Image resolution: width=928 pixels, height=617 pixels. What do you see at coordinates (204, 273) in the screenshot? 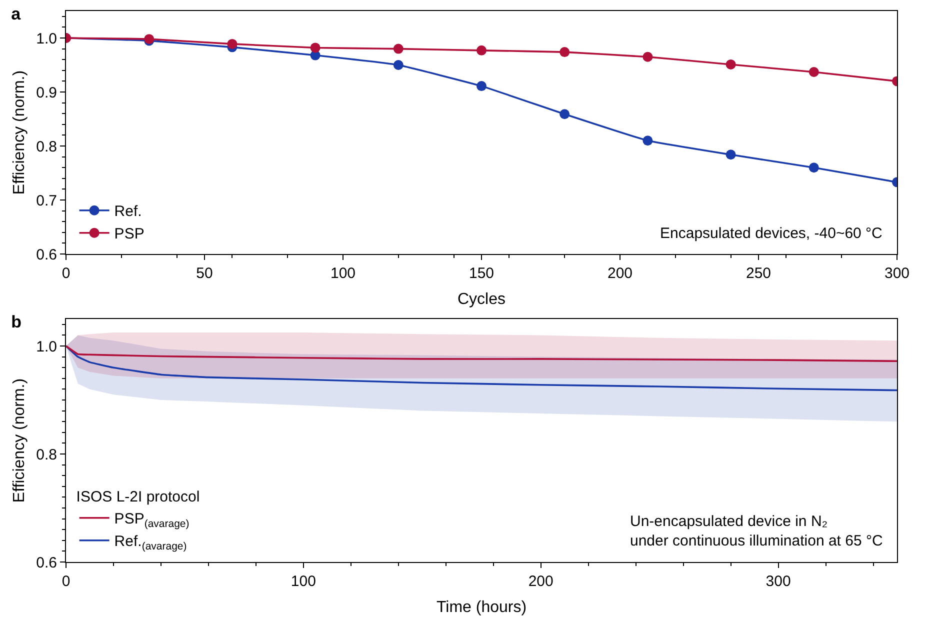
I see `x-tick-label: 50` at bounding box center [204, 273].